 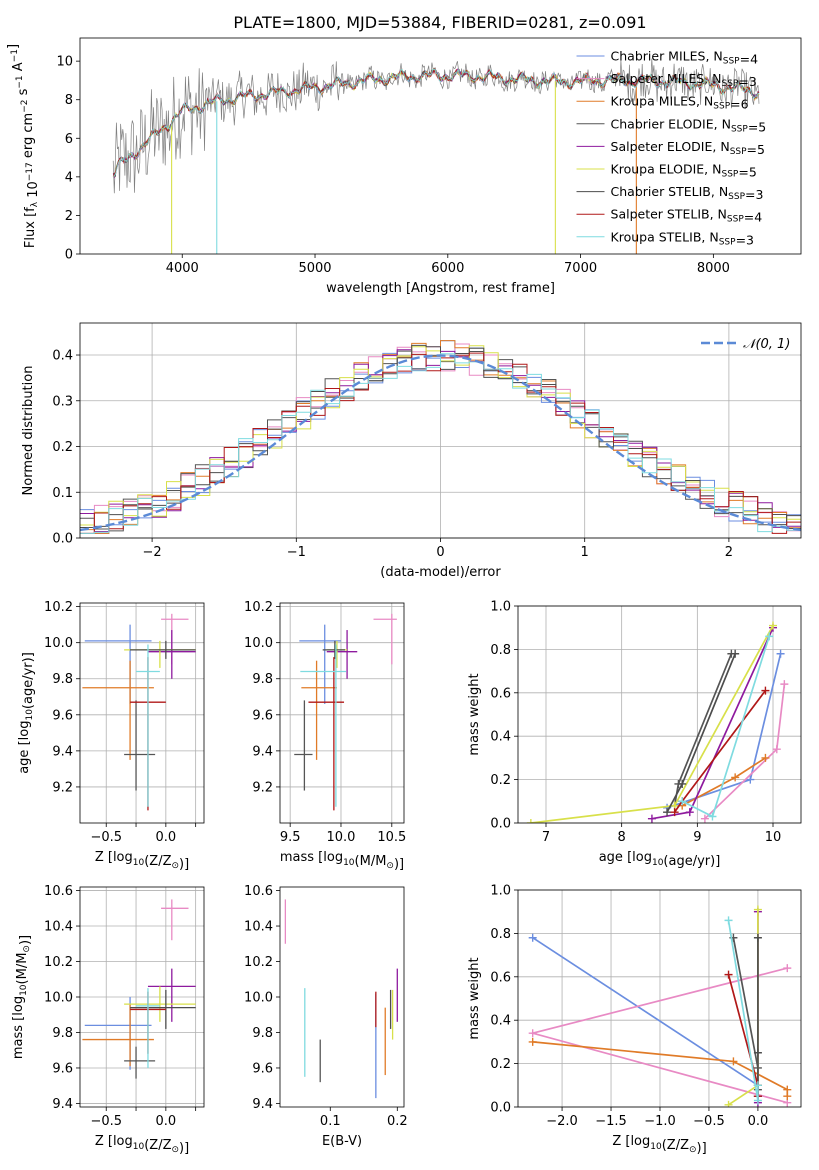 What do you see at coordinates (182, 268) in the screenshot?
I see `x-tick-label: 4000` at bounding box center [182, 268].